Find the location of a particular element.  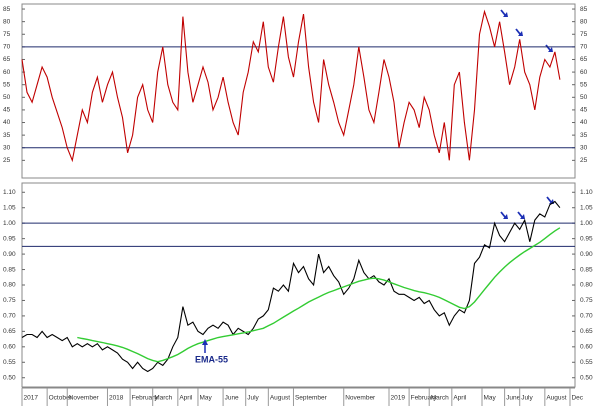

x-tick-label: October is located at coordinates (61, 398).